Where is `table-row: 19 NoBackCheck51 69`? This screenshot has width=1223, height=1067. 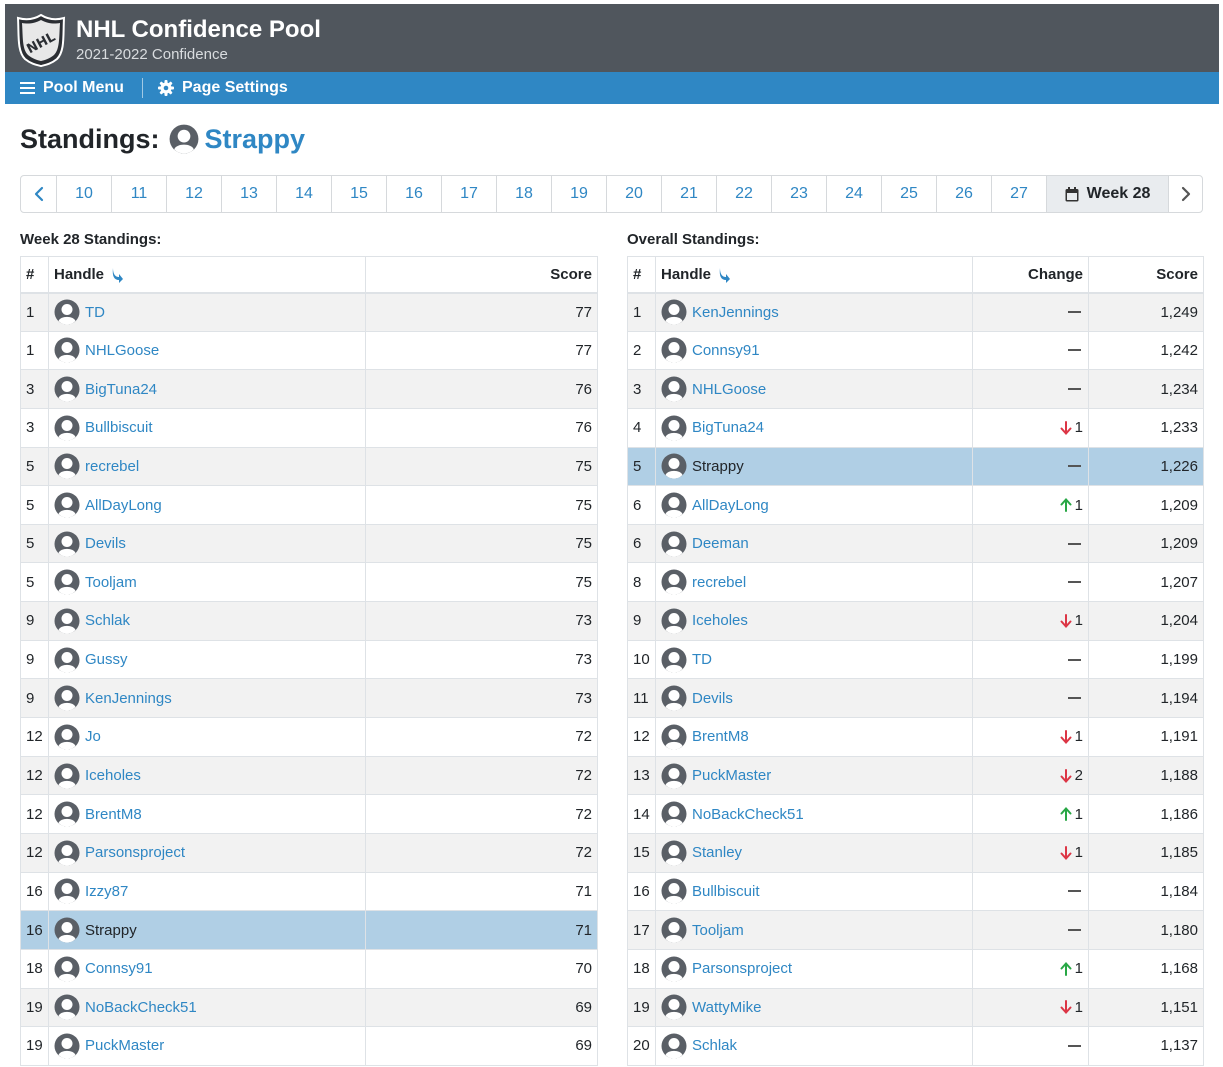 table-row: 19 NoBackCheck51 69 is located at coordinates (309, 1007).